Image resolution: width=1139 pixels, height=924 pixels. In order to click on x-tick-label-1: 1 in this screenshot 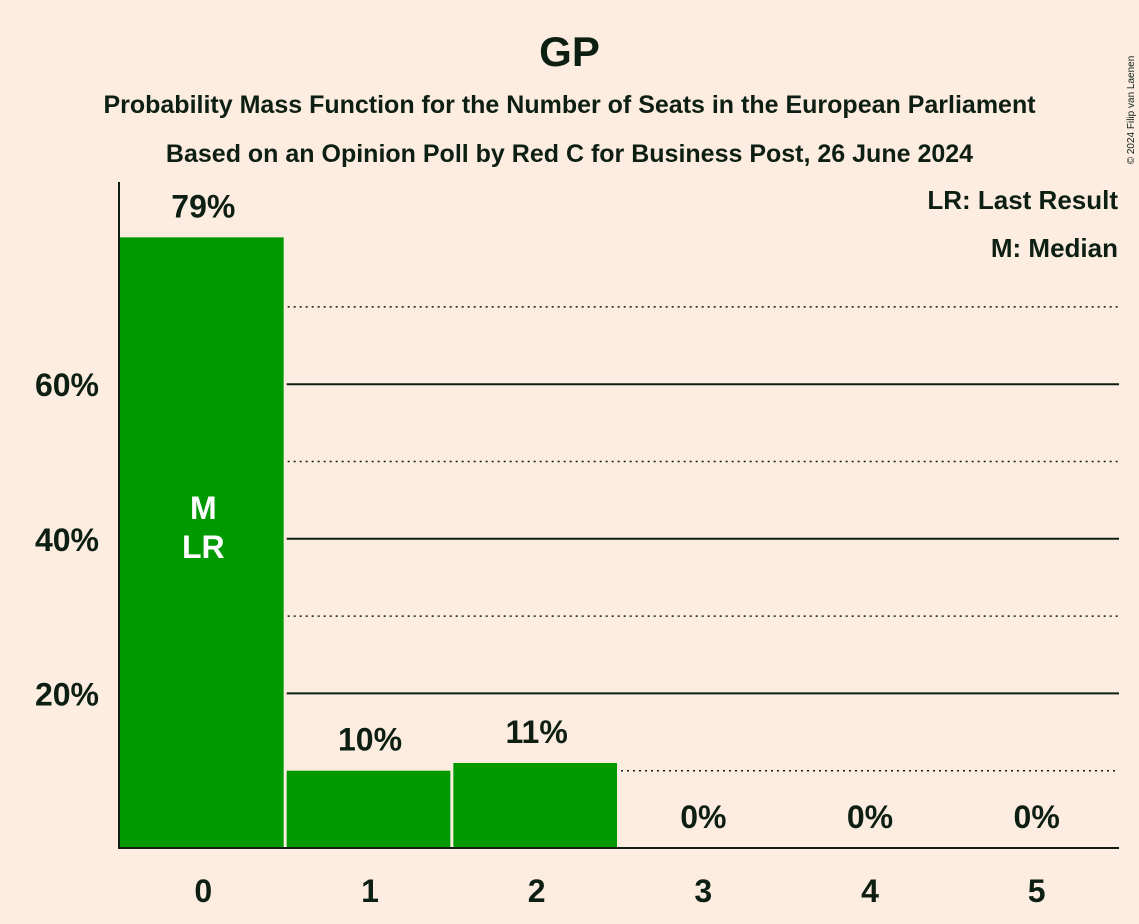, I will do `click(370, 891)`.